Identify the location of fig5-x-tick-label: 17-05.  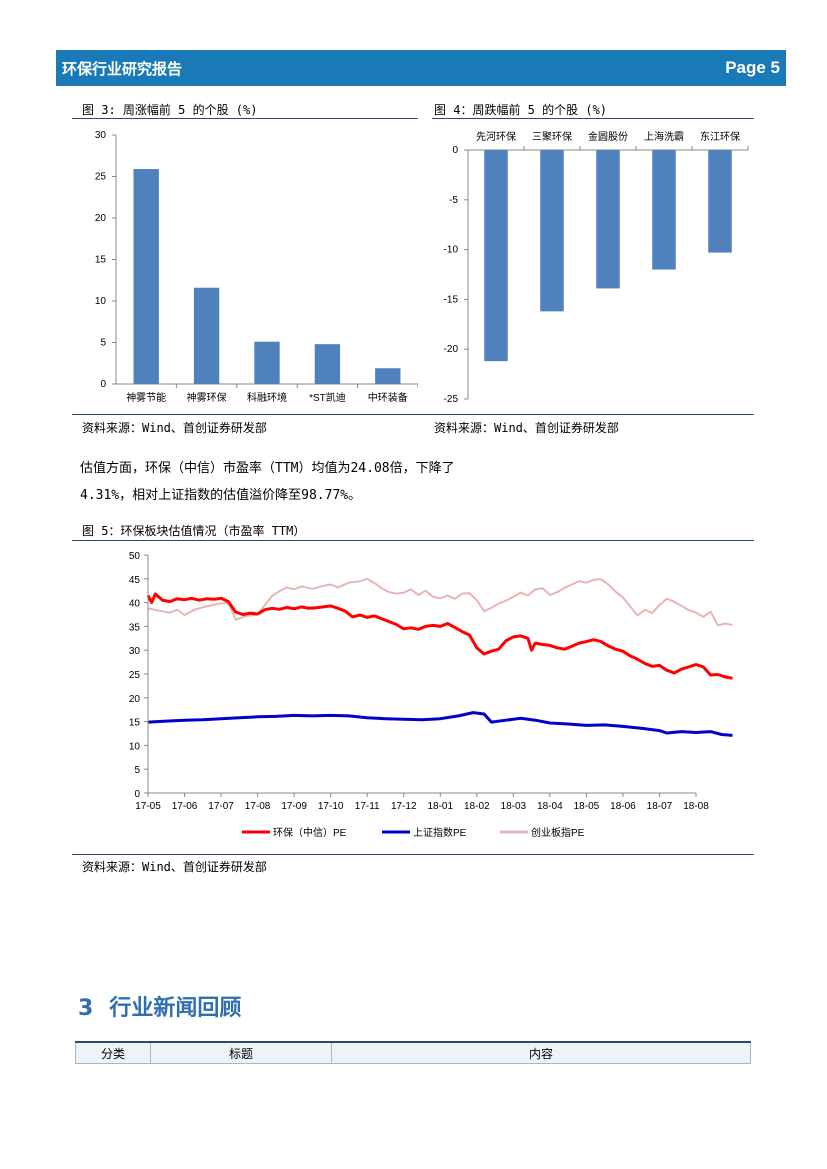
(148, 806).